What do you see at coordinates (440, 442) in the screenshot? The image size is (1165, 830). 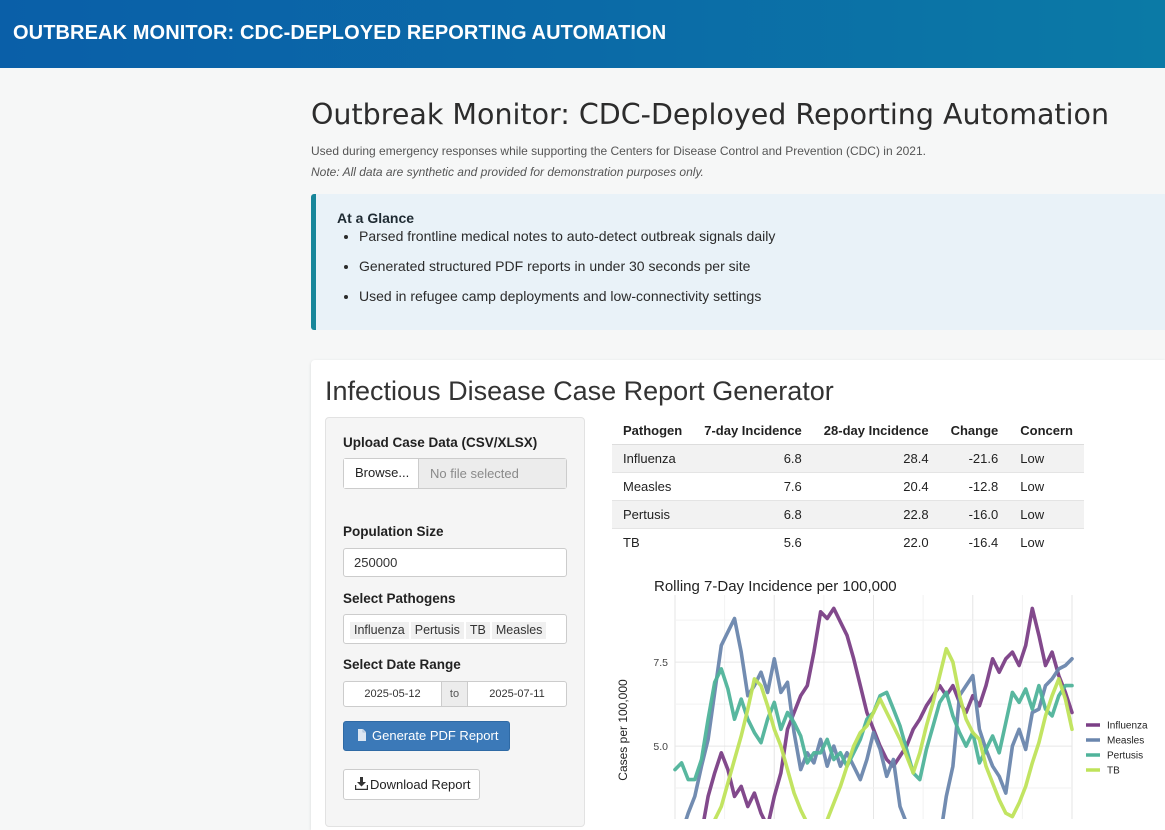 I see `upload-label: Upload Case Data (CSV/XLSX)` at bounding box center [440, 442].